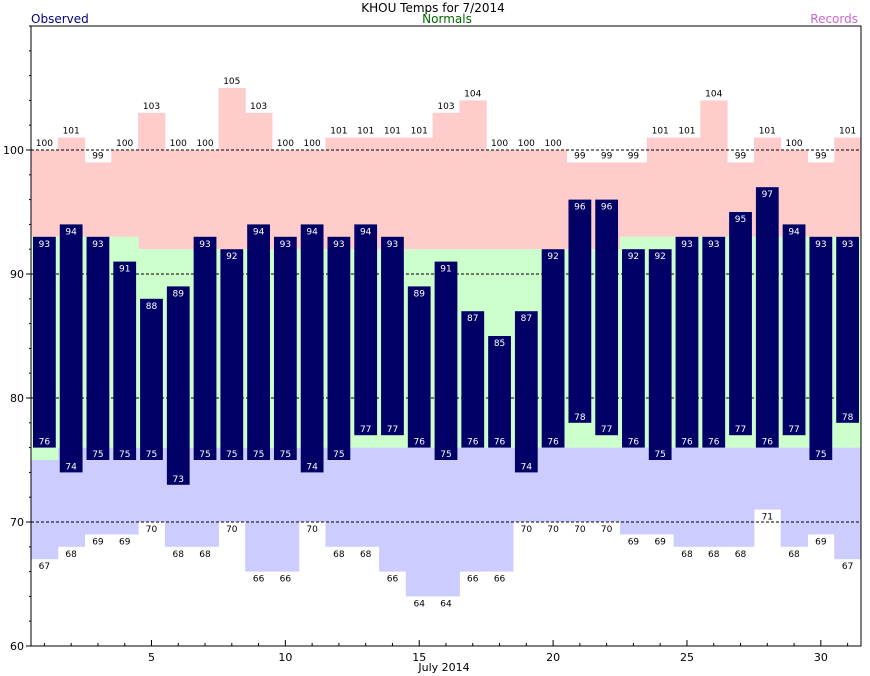  Describe the element at coordinates (580, 530) in the screenshot. I see `record-low-label-21: 70` at that location.